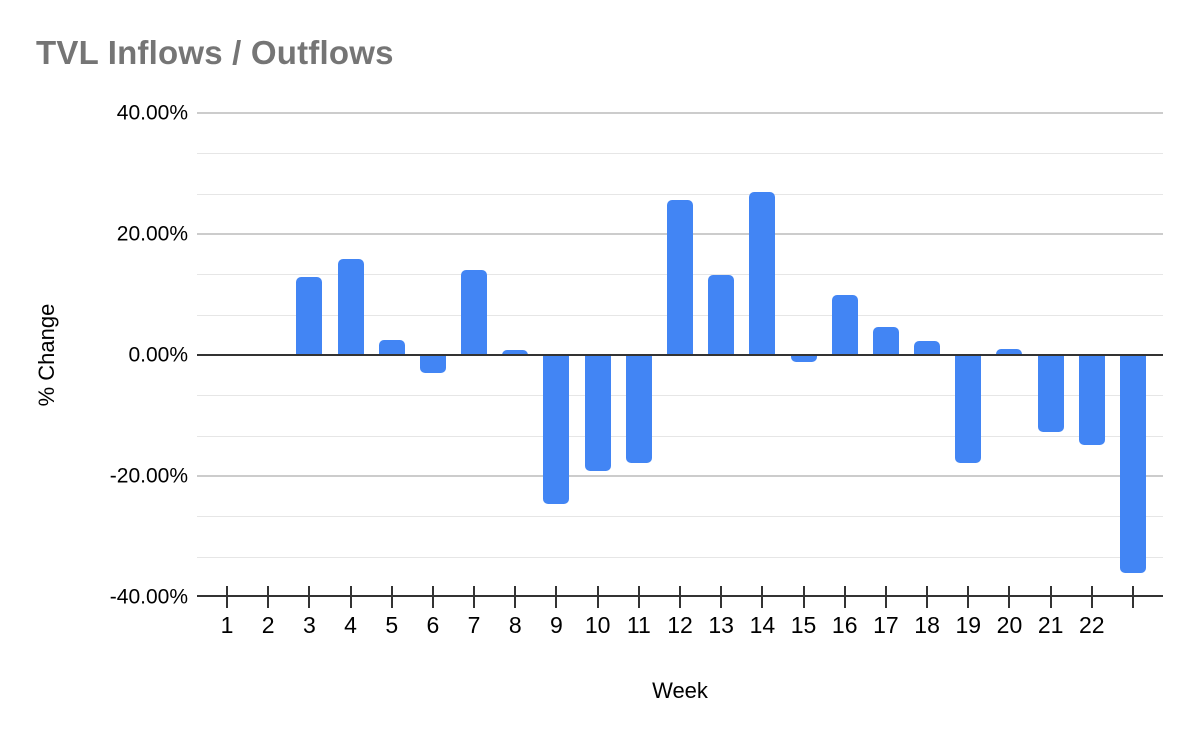  I want to click on x-tick-label: 13, so click(721, 625).